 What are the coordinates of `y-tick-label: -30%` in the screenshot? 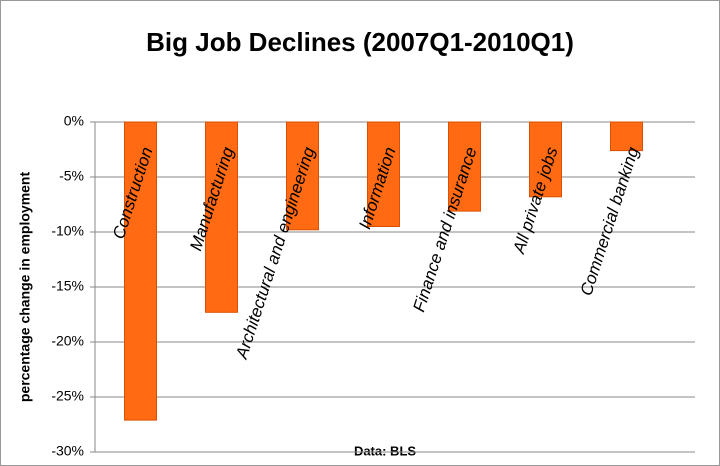 It's located at (67, 451).